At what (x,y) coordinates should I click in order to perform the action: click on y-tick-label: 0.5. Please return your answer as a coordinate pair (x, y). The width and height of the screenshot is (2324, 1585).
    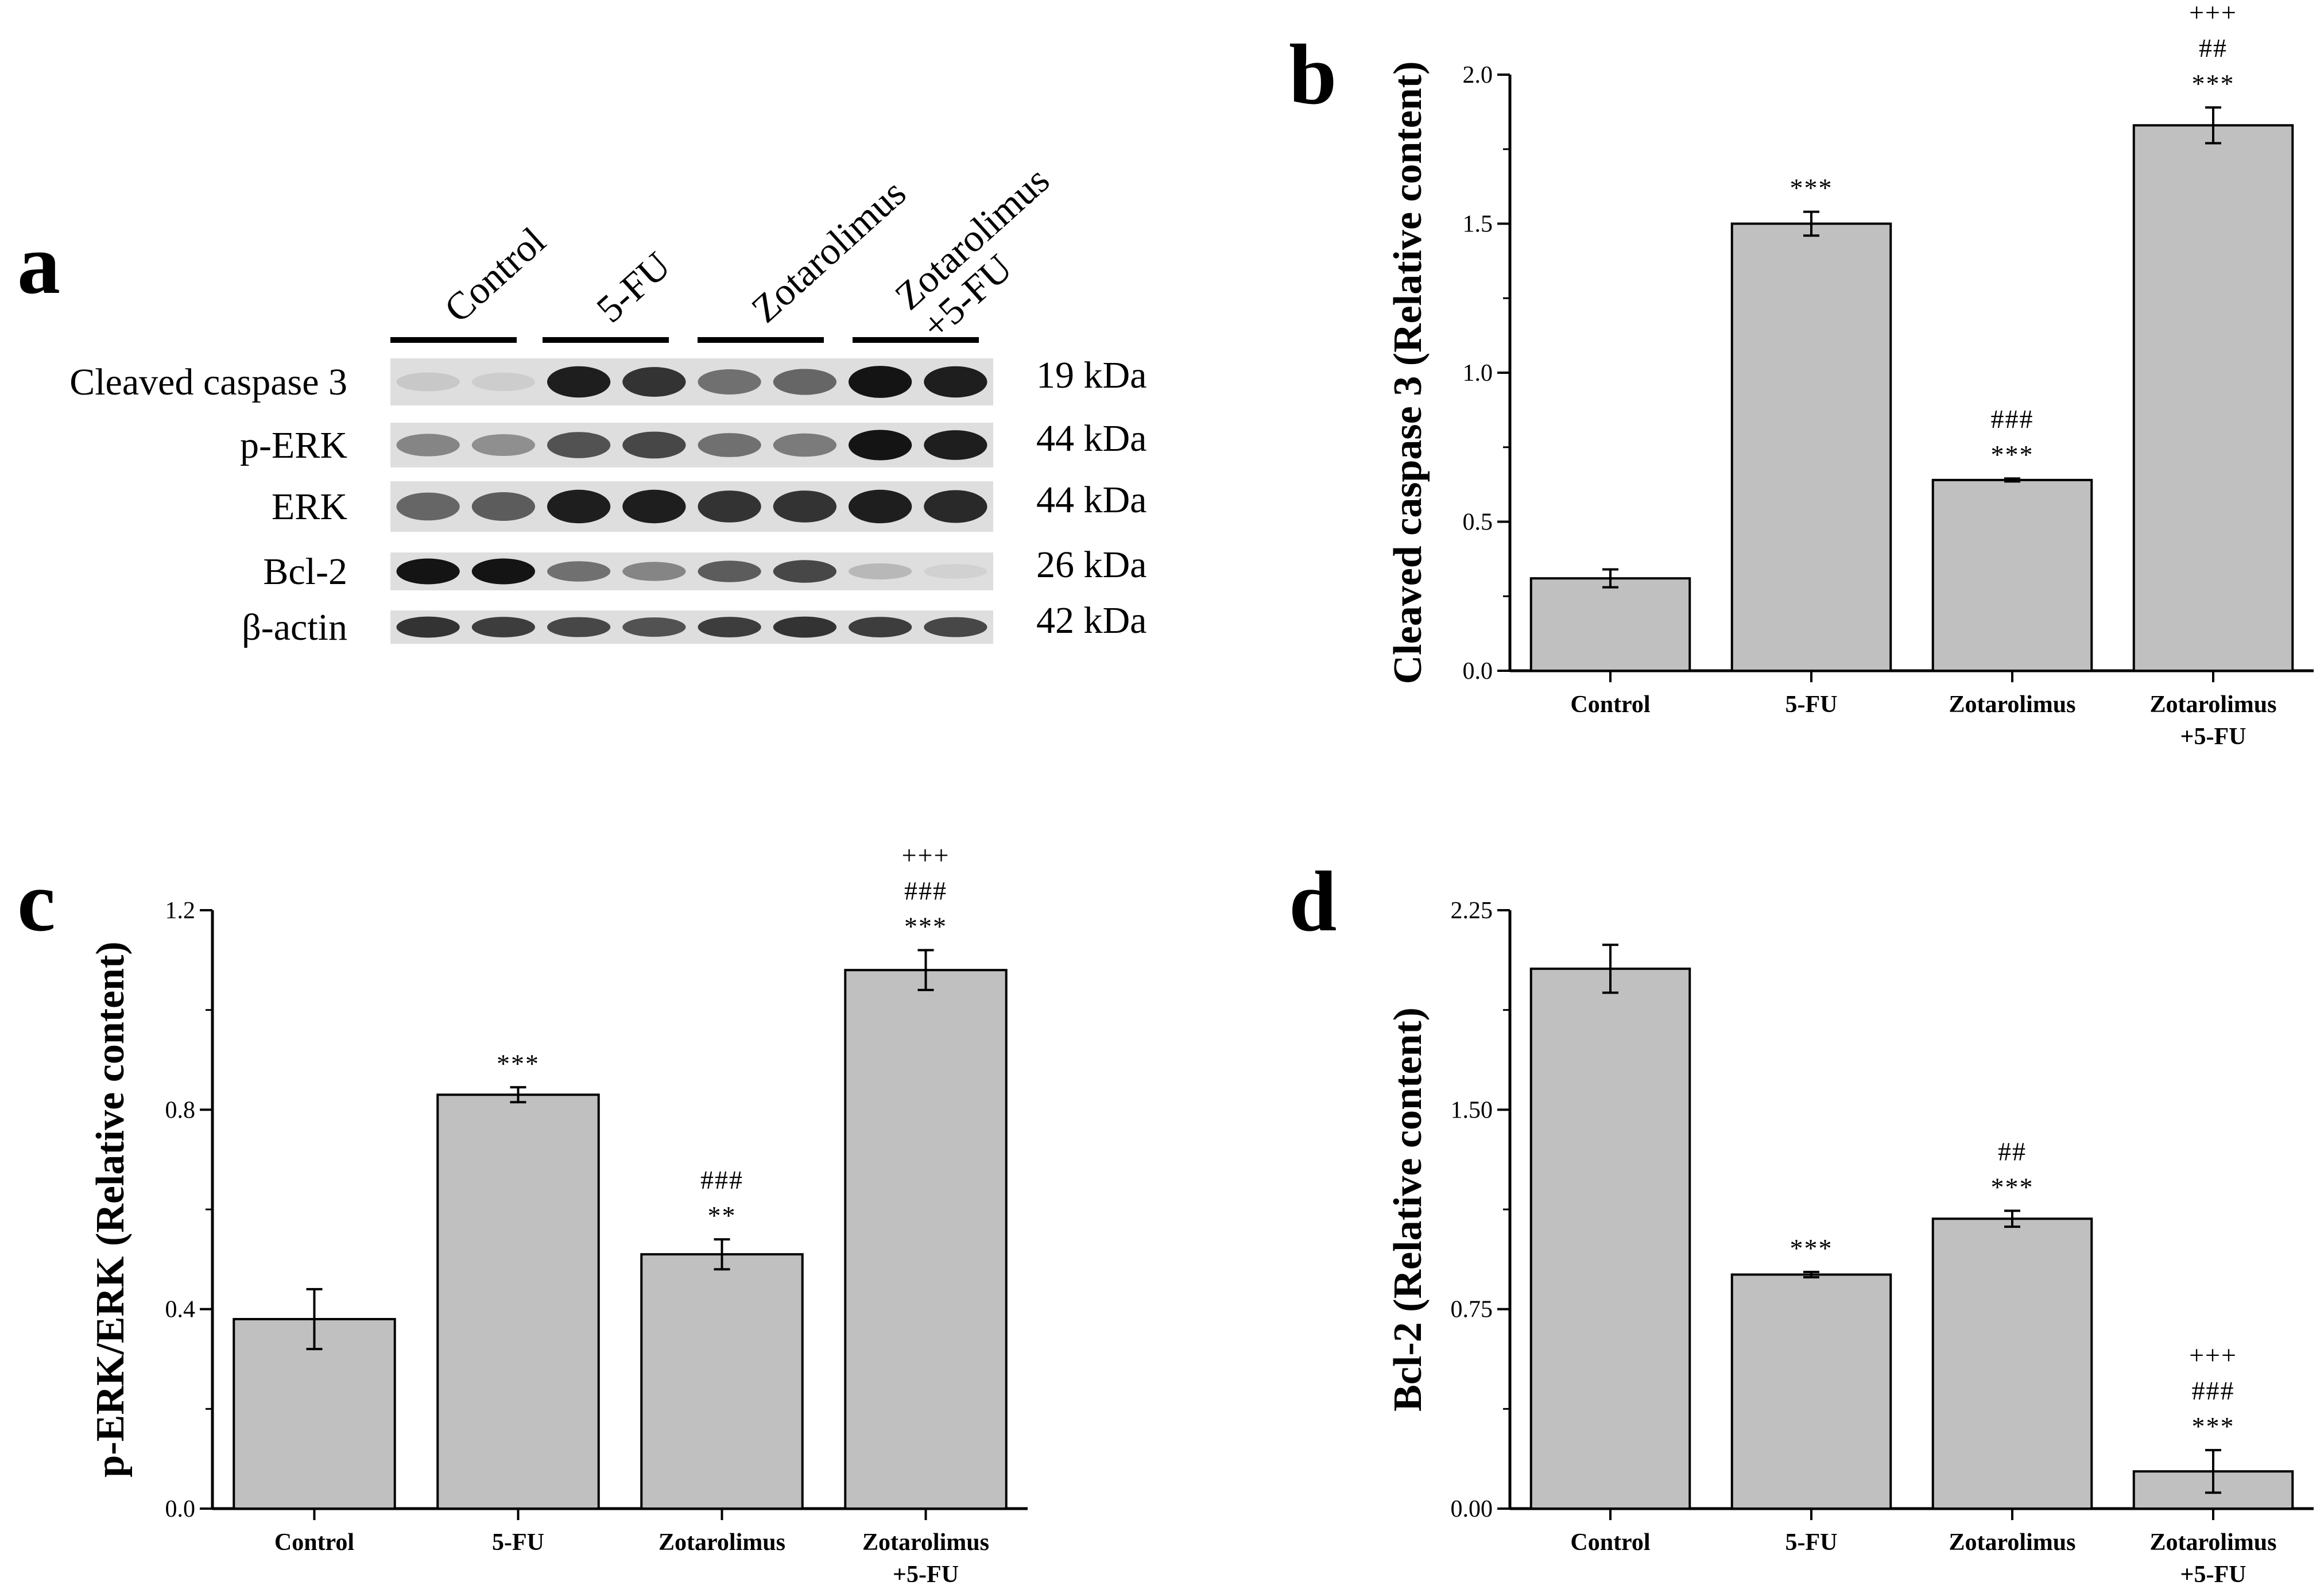
    Looking at the image, I should click on (1478, 522).